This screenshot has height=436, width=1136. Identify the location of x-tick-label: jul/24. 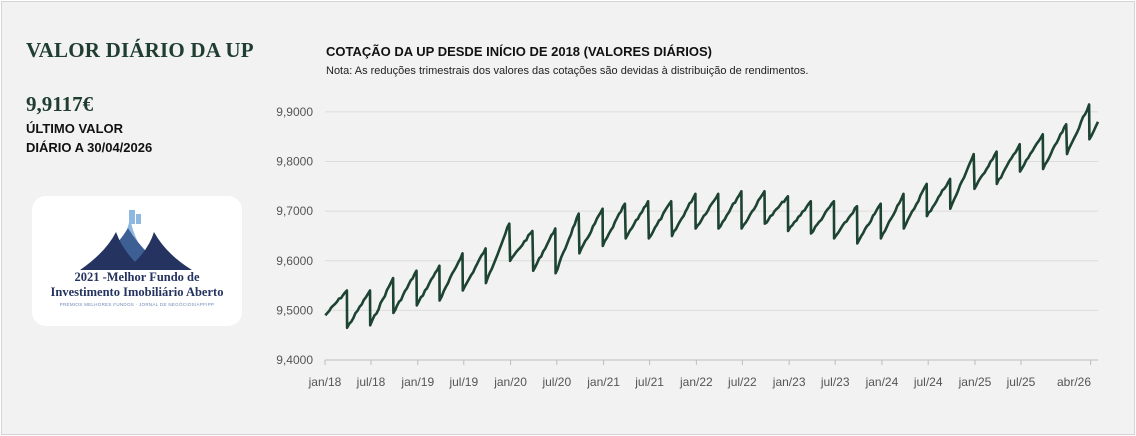
(928, 382).